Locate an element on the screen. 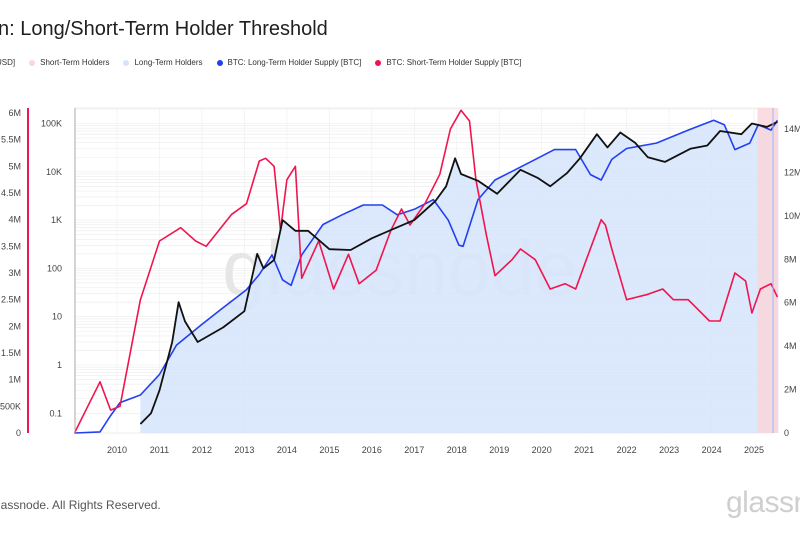 Image resolution: width=800 pixels, height=533 pixels. legend-item-price: USD] is located at coordinates (7, 62).